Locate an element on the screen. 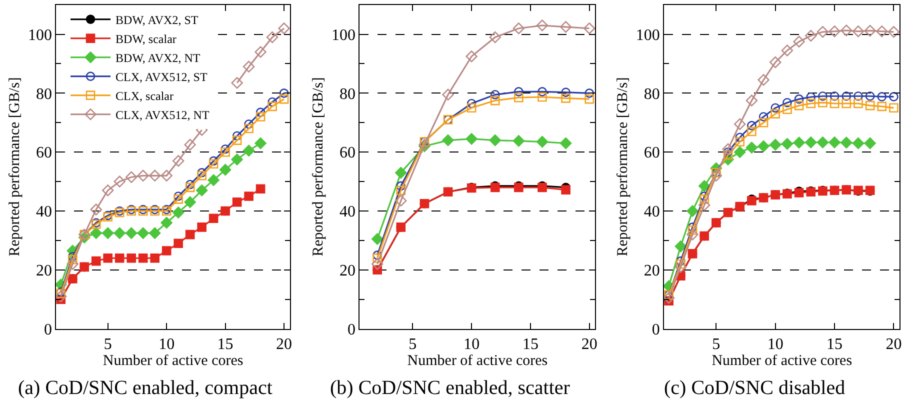 The width and height of the screenshot is (908, 411). legend-label: BDW, AVX2, ST is located at coordinates (157, 19).